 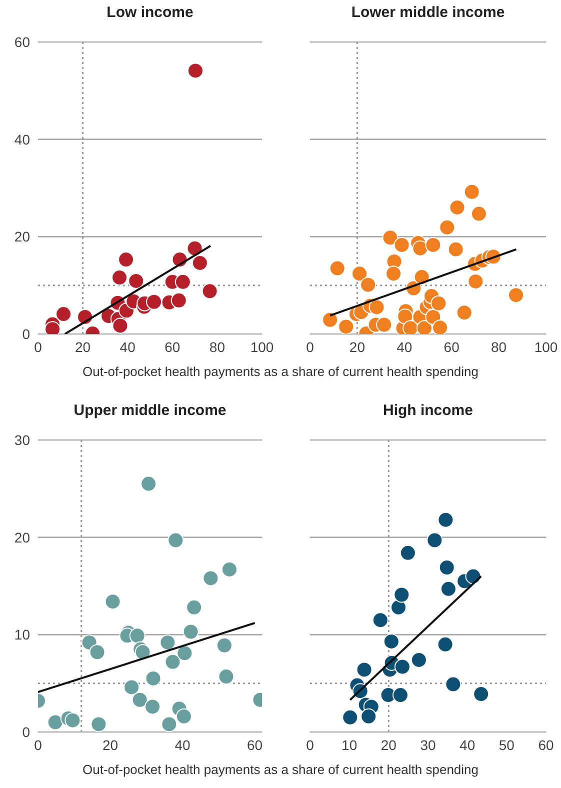 What do you see at coordinates (22, 139) in the screenshot?
I see `y-tick-label: 40` at bounding box center [22, 139].